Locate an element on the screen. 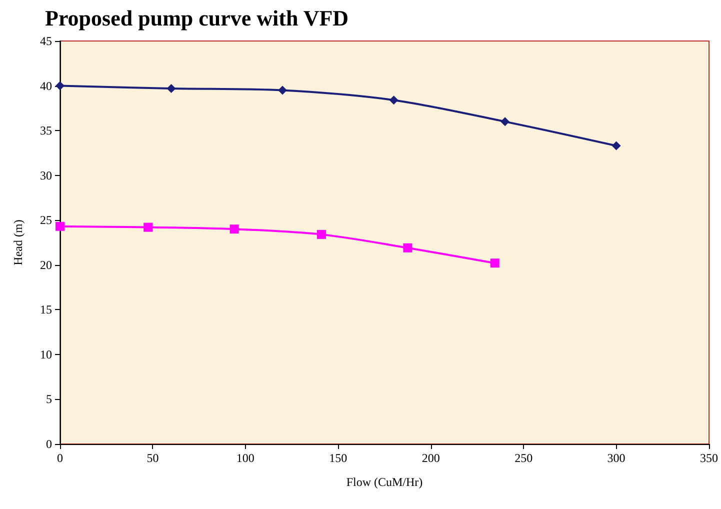 The height and width of the screenshot is (509, 721). y-tick-label: 15 is located at coordinates (46, 309).